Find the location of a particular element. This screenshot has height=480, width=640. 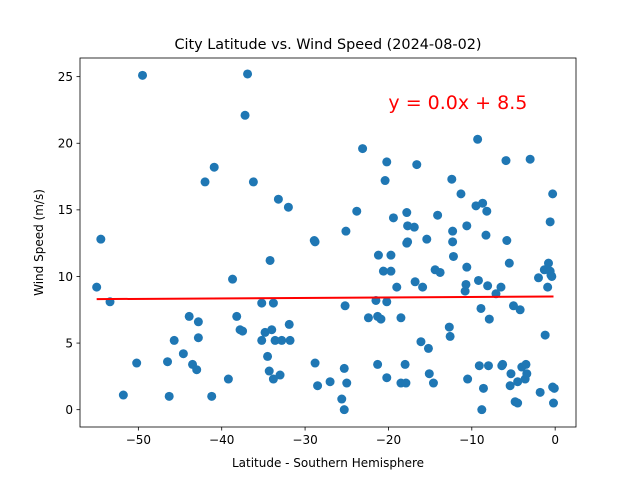

y-tick-label: 20 is located at coordinates (65, 144).